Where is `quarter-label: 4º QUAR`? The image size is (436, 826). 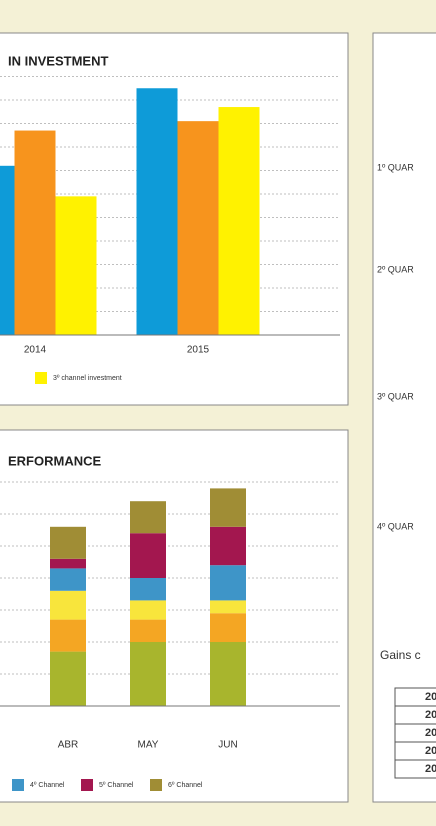 quarter-label: 4º QUAR is located at coordinates (395, 526).